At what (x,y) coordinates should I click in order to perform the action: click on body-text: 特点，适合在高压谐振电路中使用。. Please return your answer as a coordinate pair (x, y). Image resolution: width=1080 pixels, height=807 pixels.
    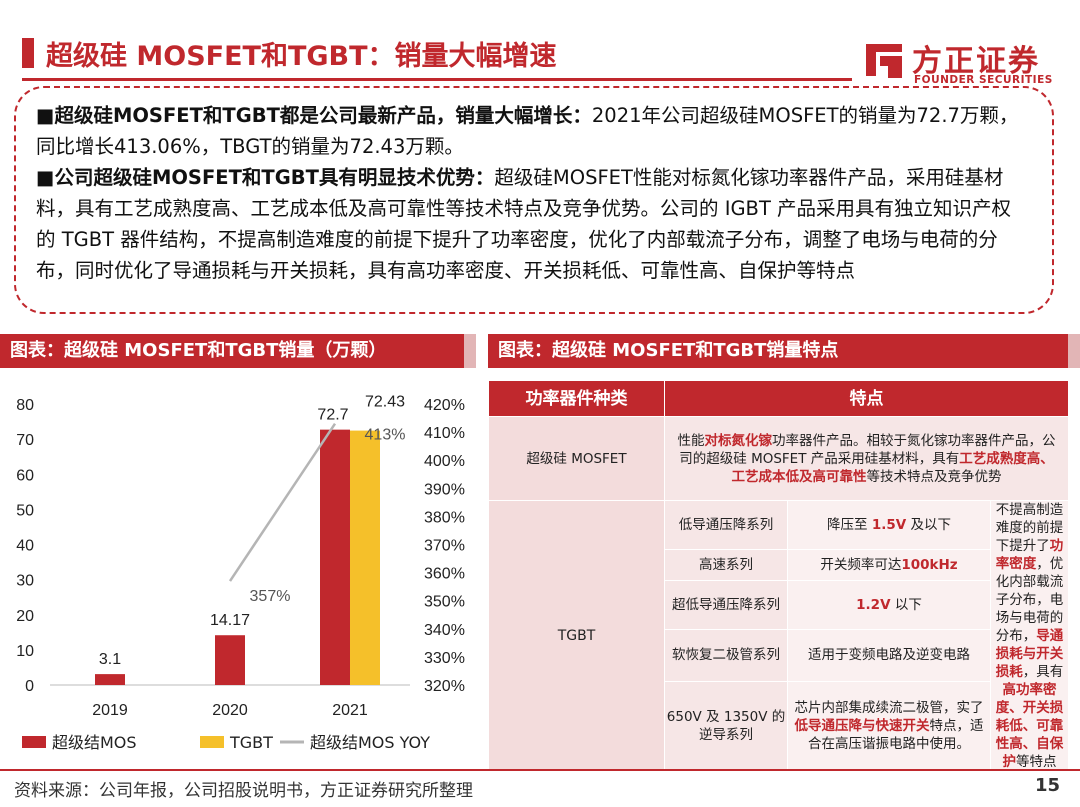
    Looking at the image, I should click on (896, 735).